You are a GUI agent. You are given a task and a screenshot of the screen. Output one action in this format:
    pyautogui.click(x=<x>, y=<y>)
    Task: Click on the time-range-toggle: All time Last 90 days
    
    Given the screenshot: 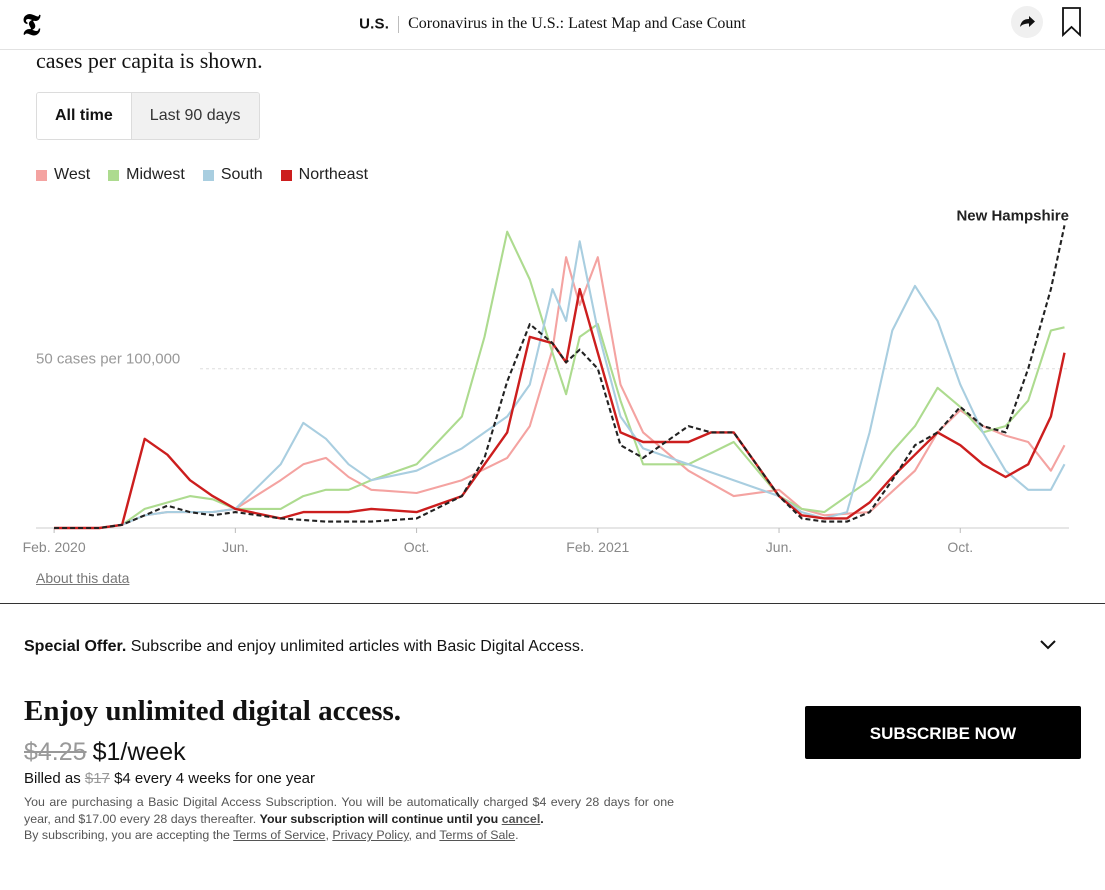 What is the action you would take?
    pyautogui.click(x=148, y=116)
    